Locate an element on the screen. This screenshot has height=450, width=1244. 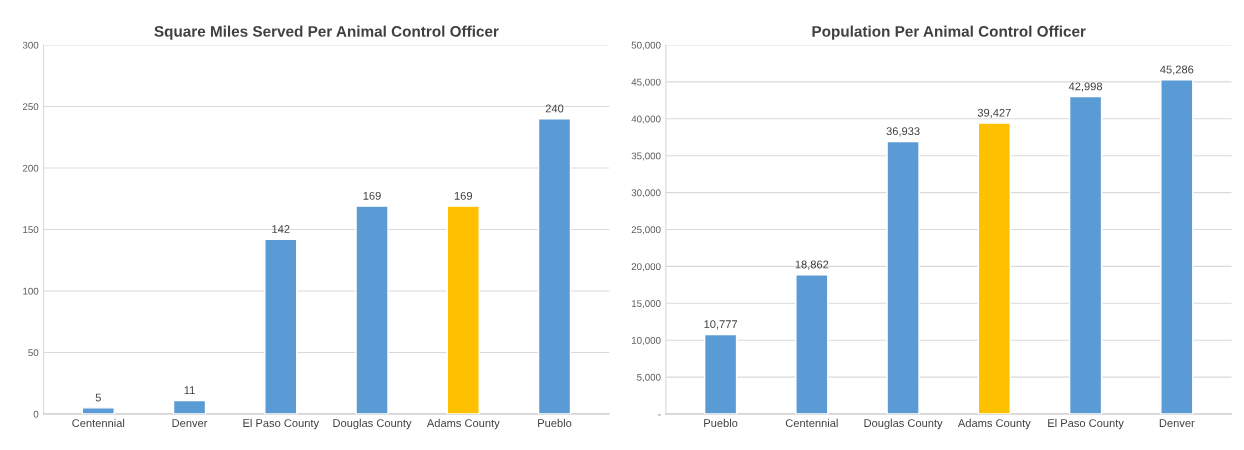
chart-title: Population Per Animal Control Officer is located at coordinates (949, 32).